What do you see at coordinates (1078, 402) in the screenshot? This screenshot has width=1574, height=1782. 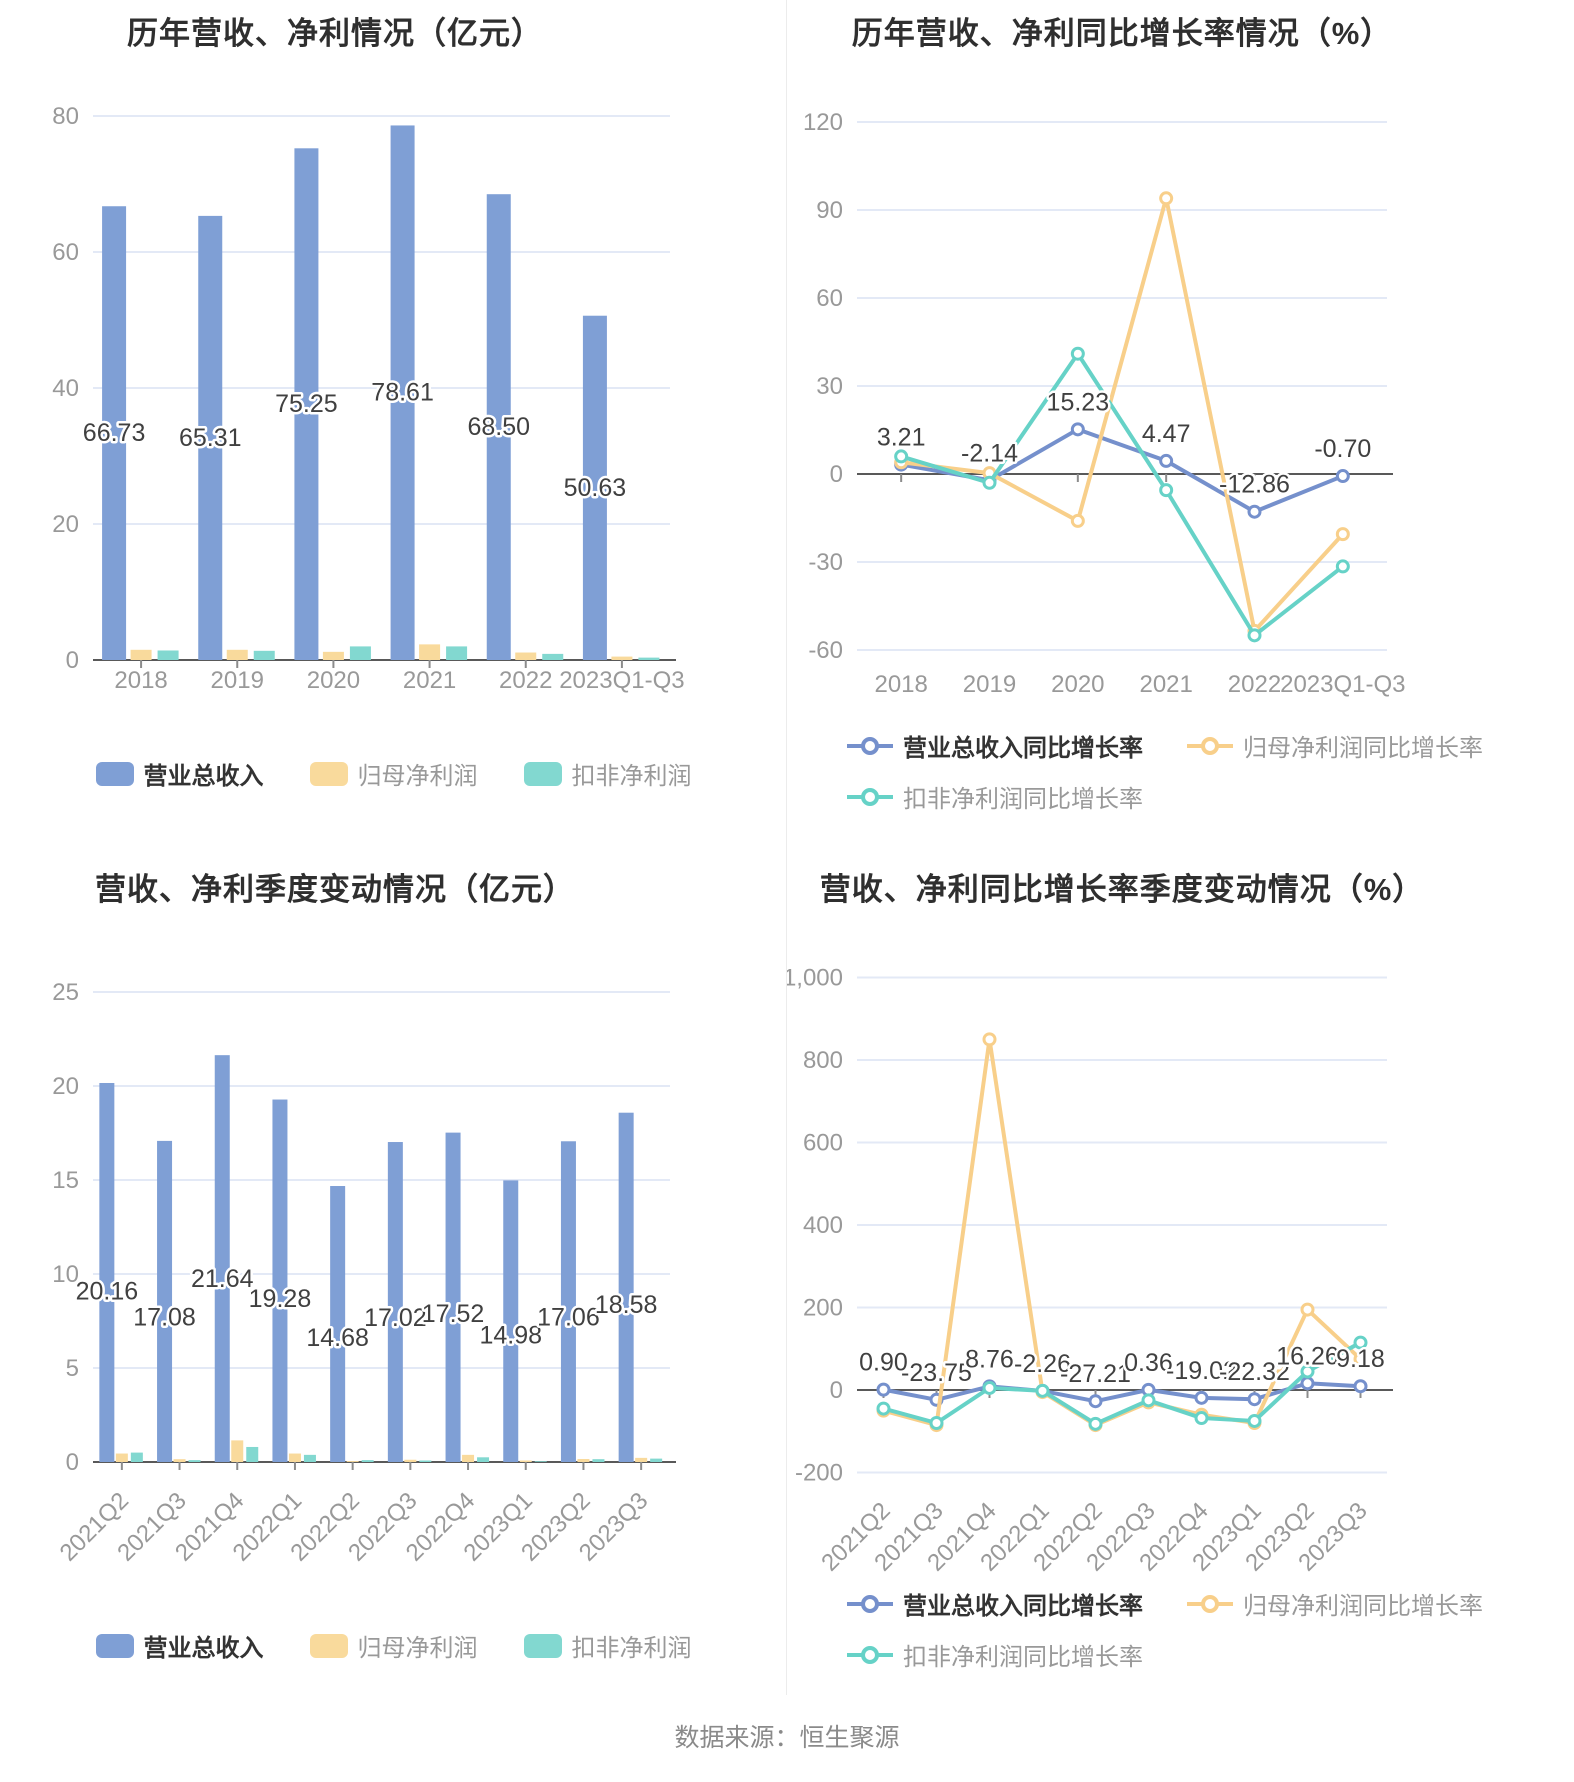 I see `svg-text: 15.23` at bounding box center [1078, 402].